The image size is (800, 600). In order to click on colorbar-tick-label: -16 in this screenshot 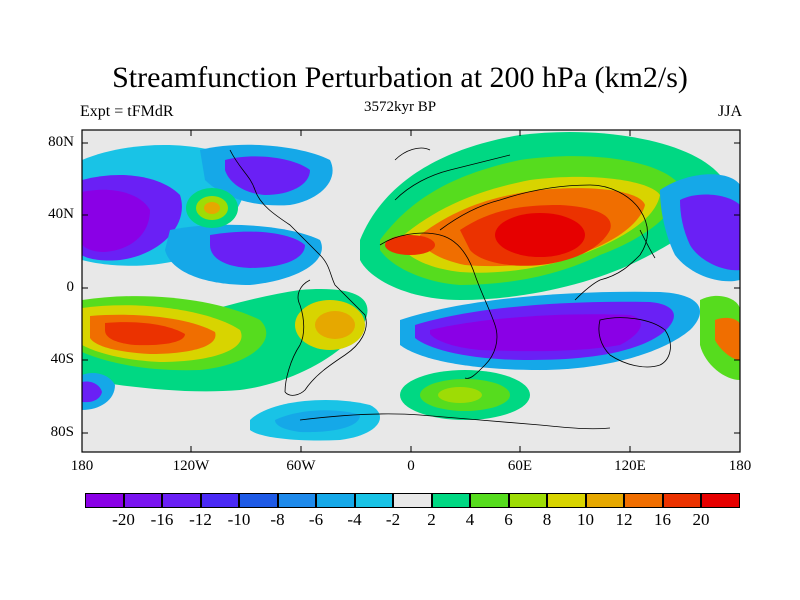, I will do `click(162, 519)`.